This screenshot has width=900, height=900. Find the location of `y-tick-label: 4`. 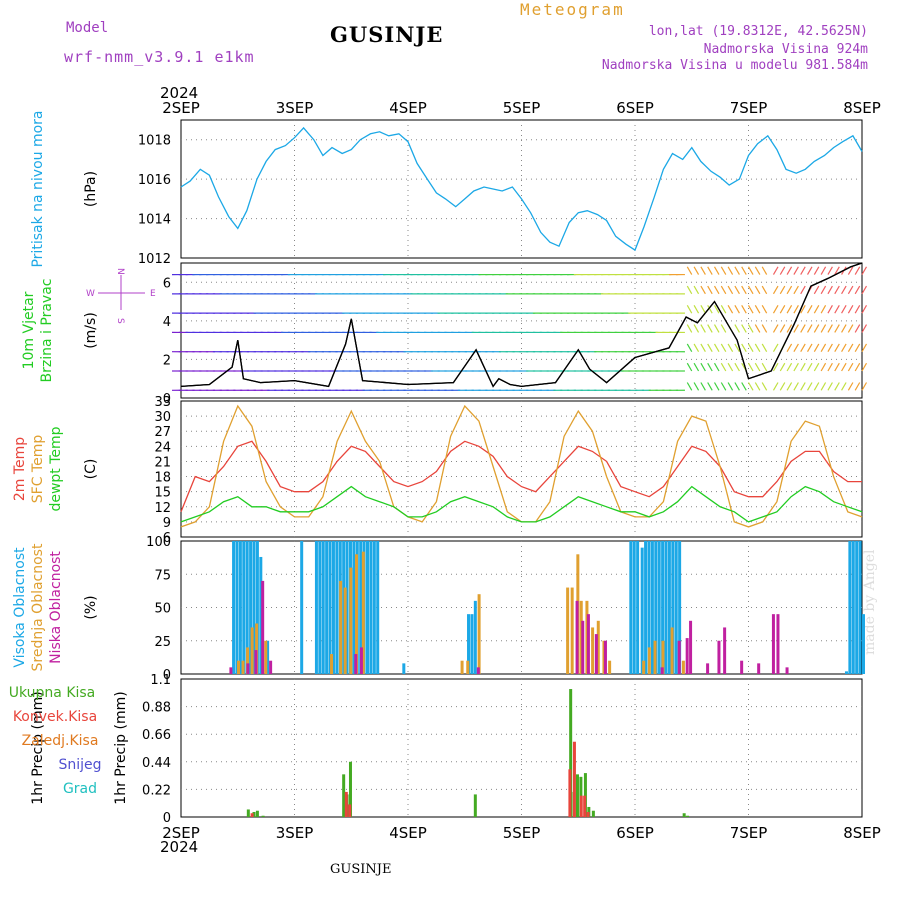

y-tick-label: 4 is located at coordinates (167, 322).